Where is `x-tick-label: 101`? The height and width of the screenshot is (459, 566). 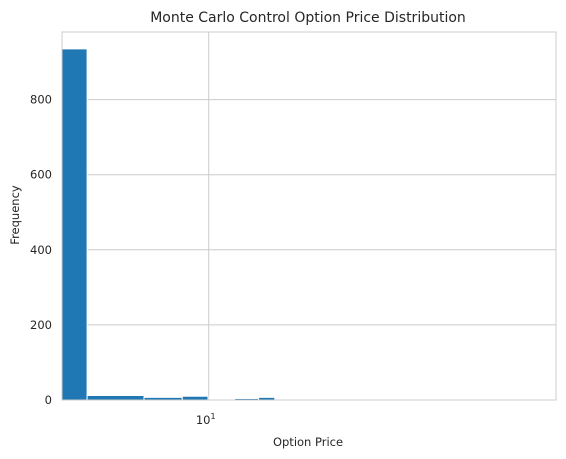 x-tick-label: 101 is located at coordinates (206, 419).